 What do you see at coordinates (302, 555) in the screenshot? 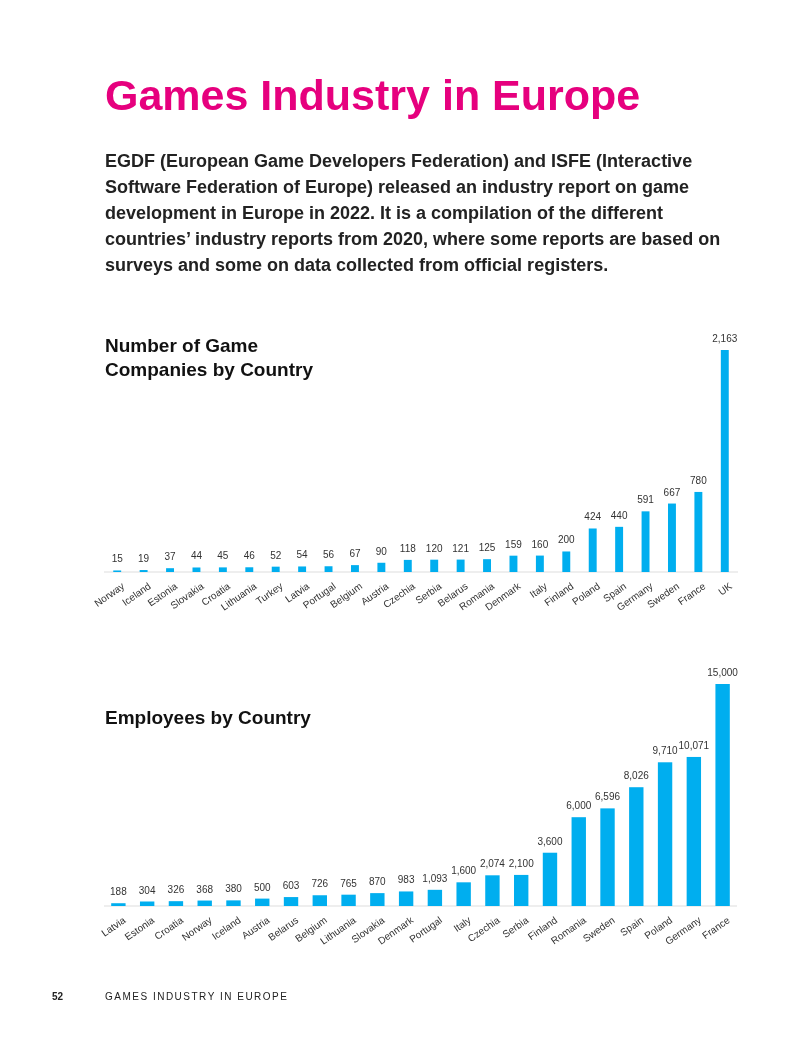
I see `data-label: 54` at bounding box center [302, 555].